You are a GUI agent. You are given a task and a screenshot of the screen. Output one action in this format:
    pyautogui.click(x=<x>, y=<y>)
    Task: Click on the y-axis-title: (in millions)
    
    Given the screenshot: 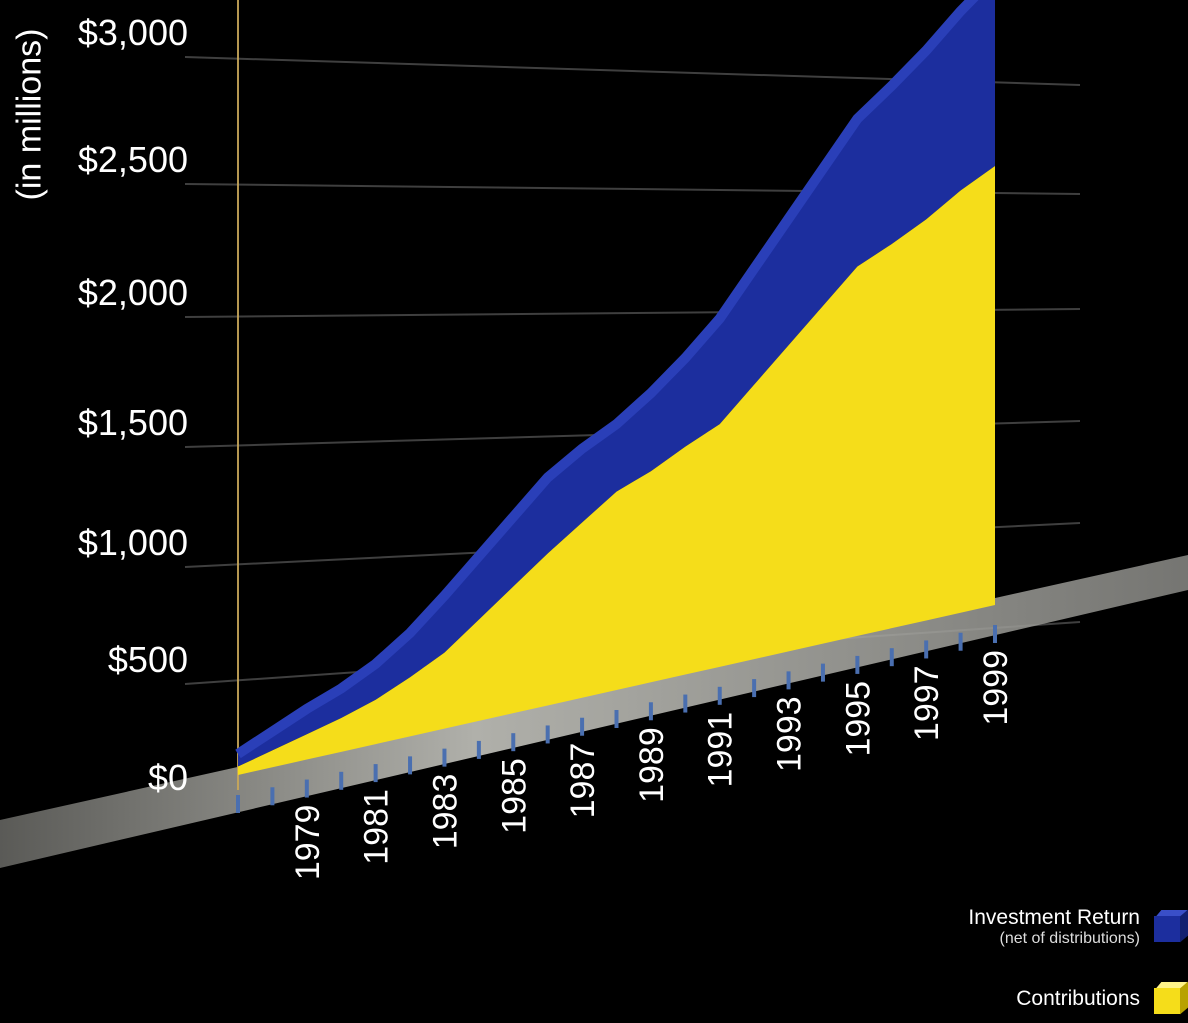 What is the action you would take?
    pyautogui.click(x=29, y=114)
    